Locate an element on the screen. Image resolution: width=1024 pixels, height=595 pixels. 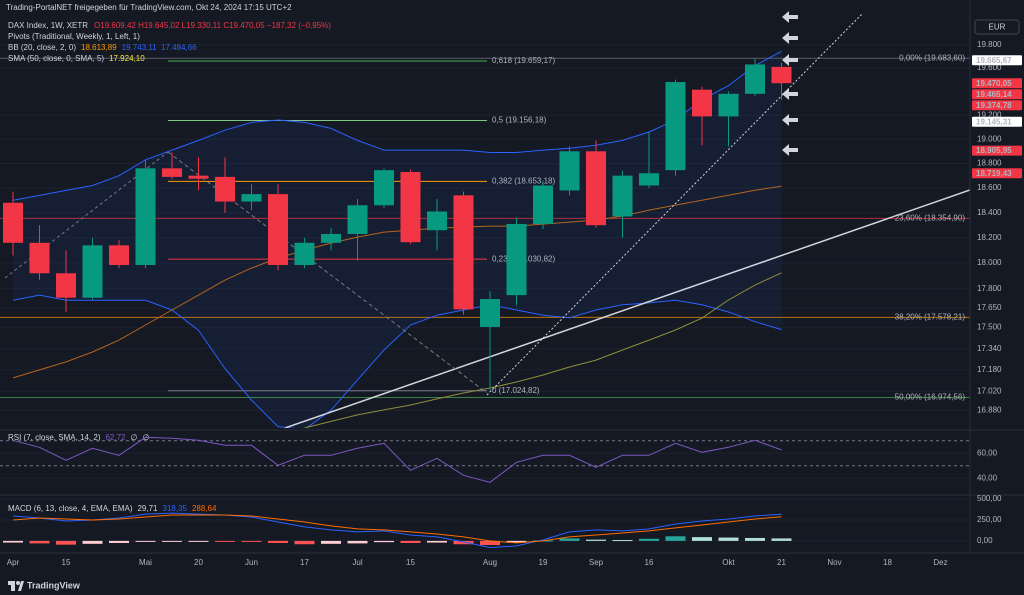
y-tick-label: 18.600 is located at coordinates (989, 187).